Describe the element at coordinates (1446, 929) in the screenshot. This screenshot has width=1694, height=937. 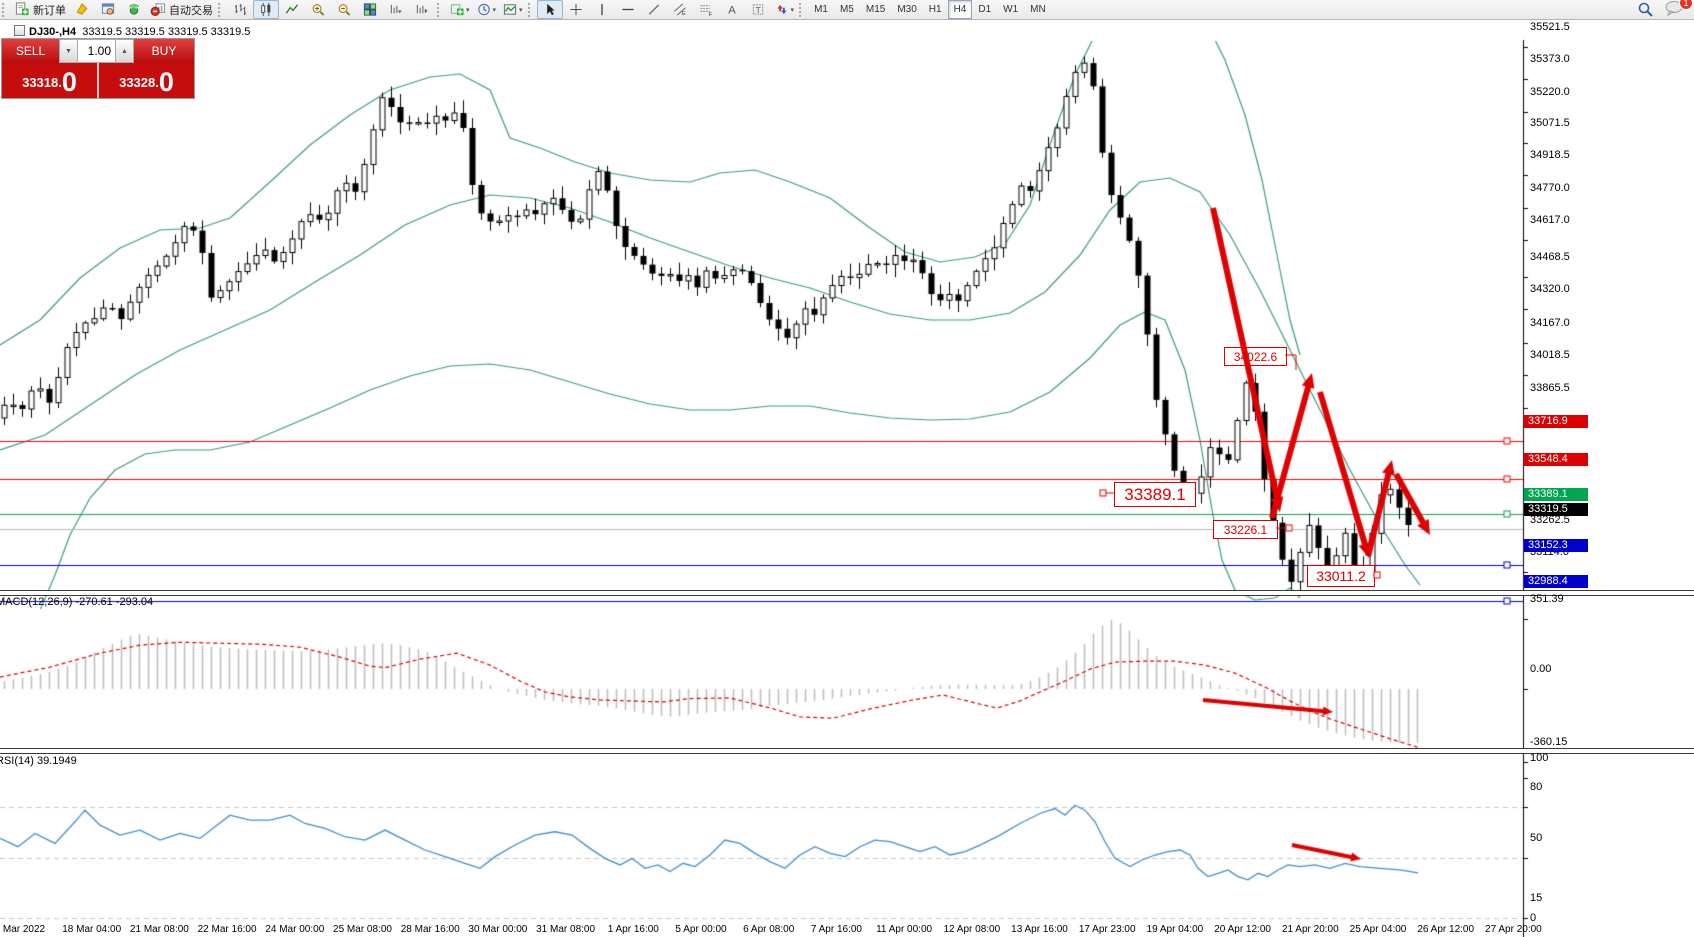
I see `time-axis-label: 26 Apr 12:00` at that location.